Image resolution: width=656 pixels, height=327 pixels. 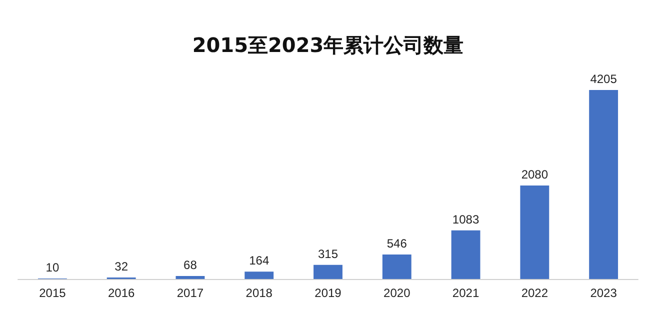 I want to click on x-tick-label: 2023, so click(x=604, y=293).